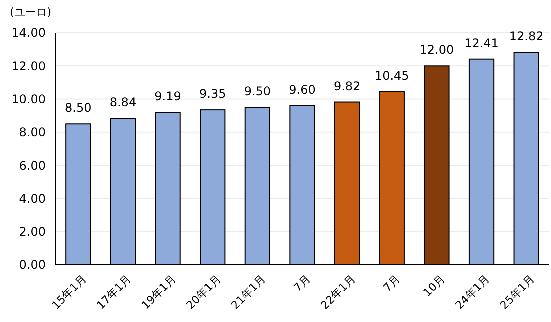 Image resolution: width=551 pixels, height=322 pixels. I want to click on y-tick-label: 4.00, so click(32, 199).